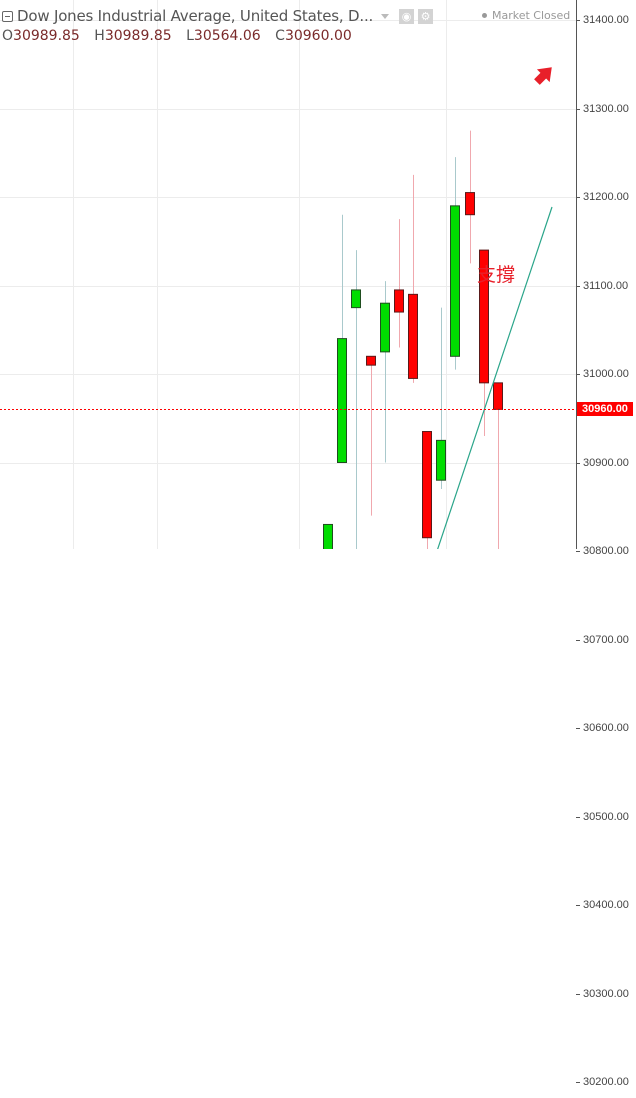 Image resolution: width=636 pixels, height=1098 pixels. I want to click on support-trendline, so click(495, 377).